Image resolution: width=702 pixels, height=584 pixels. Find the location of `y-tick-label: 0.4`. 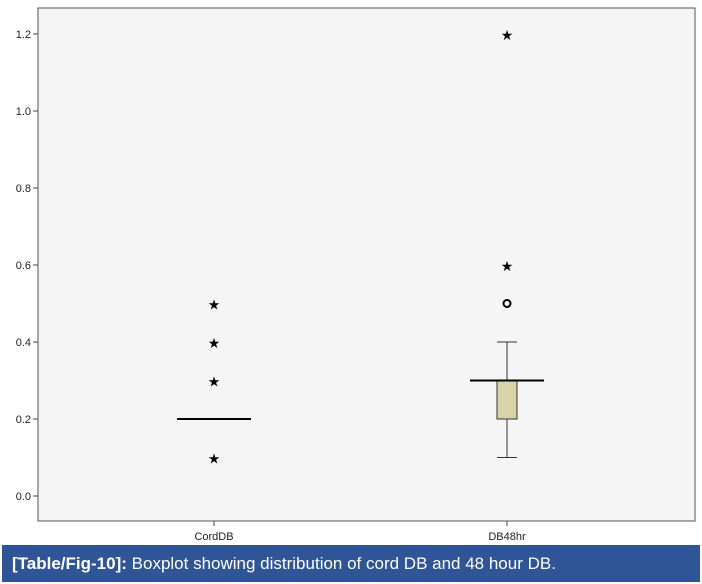

y-tick-label: 0.4 is located at coordinates (23, 343).